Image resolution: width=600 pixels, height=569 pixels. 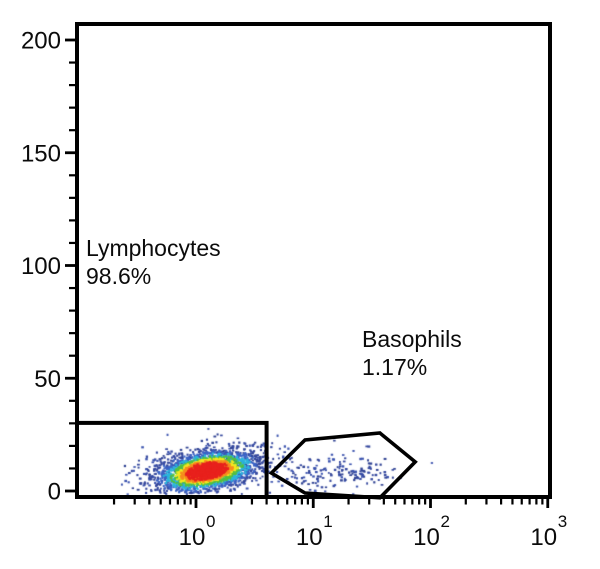 I want to click on x-tick-label-exponent: 3, so click(x=562, y=521).